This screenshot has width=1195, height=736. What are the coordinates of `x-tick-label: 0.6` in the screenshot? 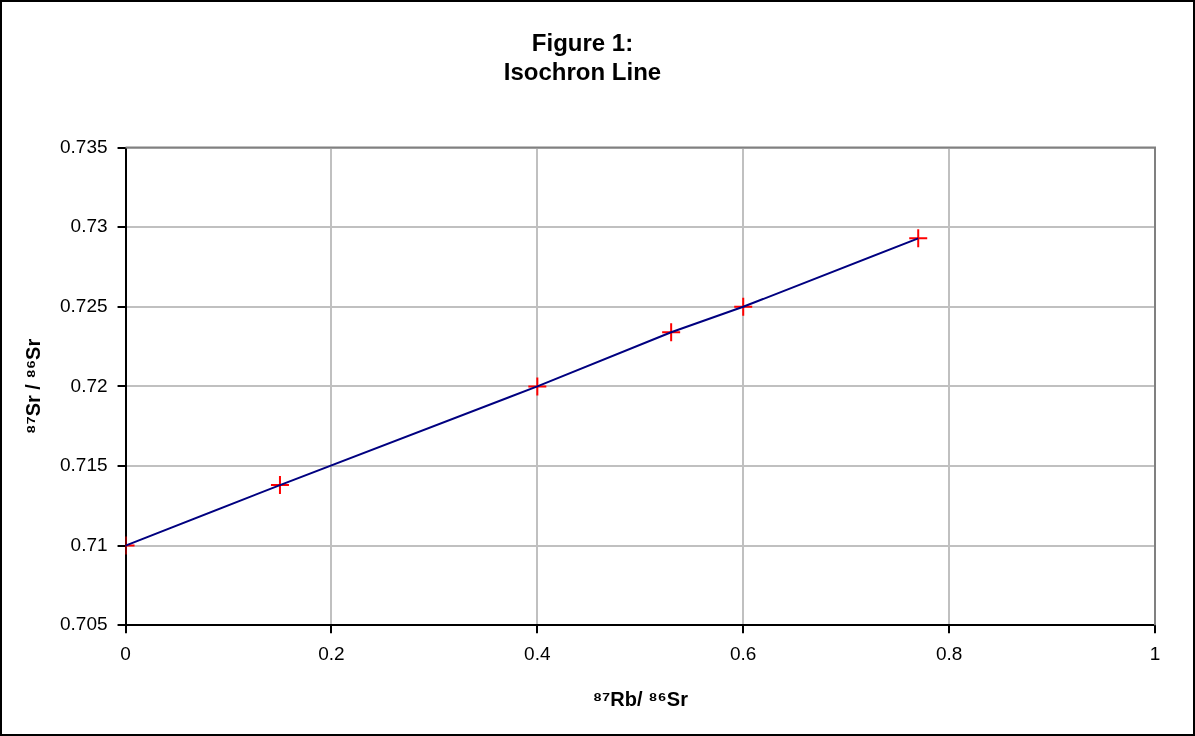 It's located at (743, 653).